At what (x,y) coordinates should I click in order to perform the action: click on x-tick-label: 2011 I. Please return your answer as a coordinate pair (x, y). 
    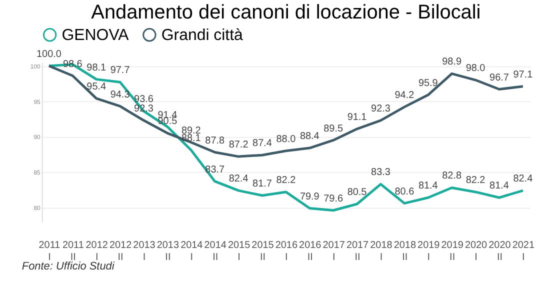
    Looking at the image, I should click on (49, 252).